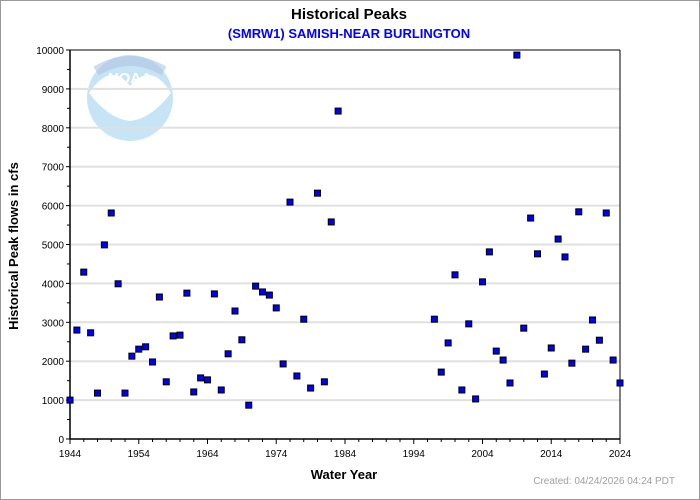  I want to click on created-timestamp: Created: 04/24/2026 04:24 PDT, so click(604, 481).